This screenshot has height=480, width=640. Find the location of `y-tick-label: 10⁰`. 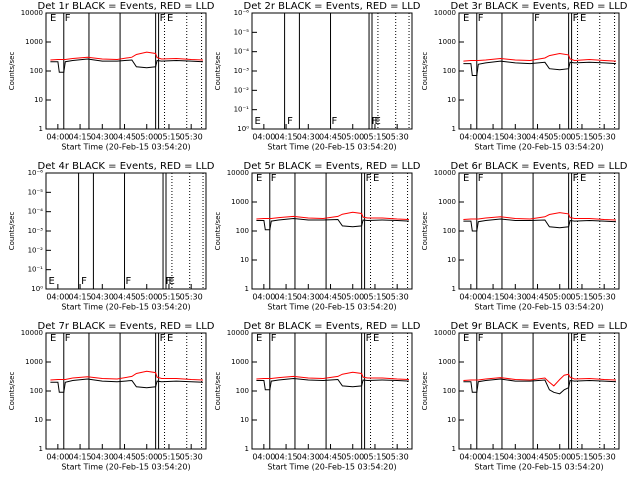

y-tick-label: 10⁰ is located at coordinates (243, 129).